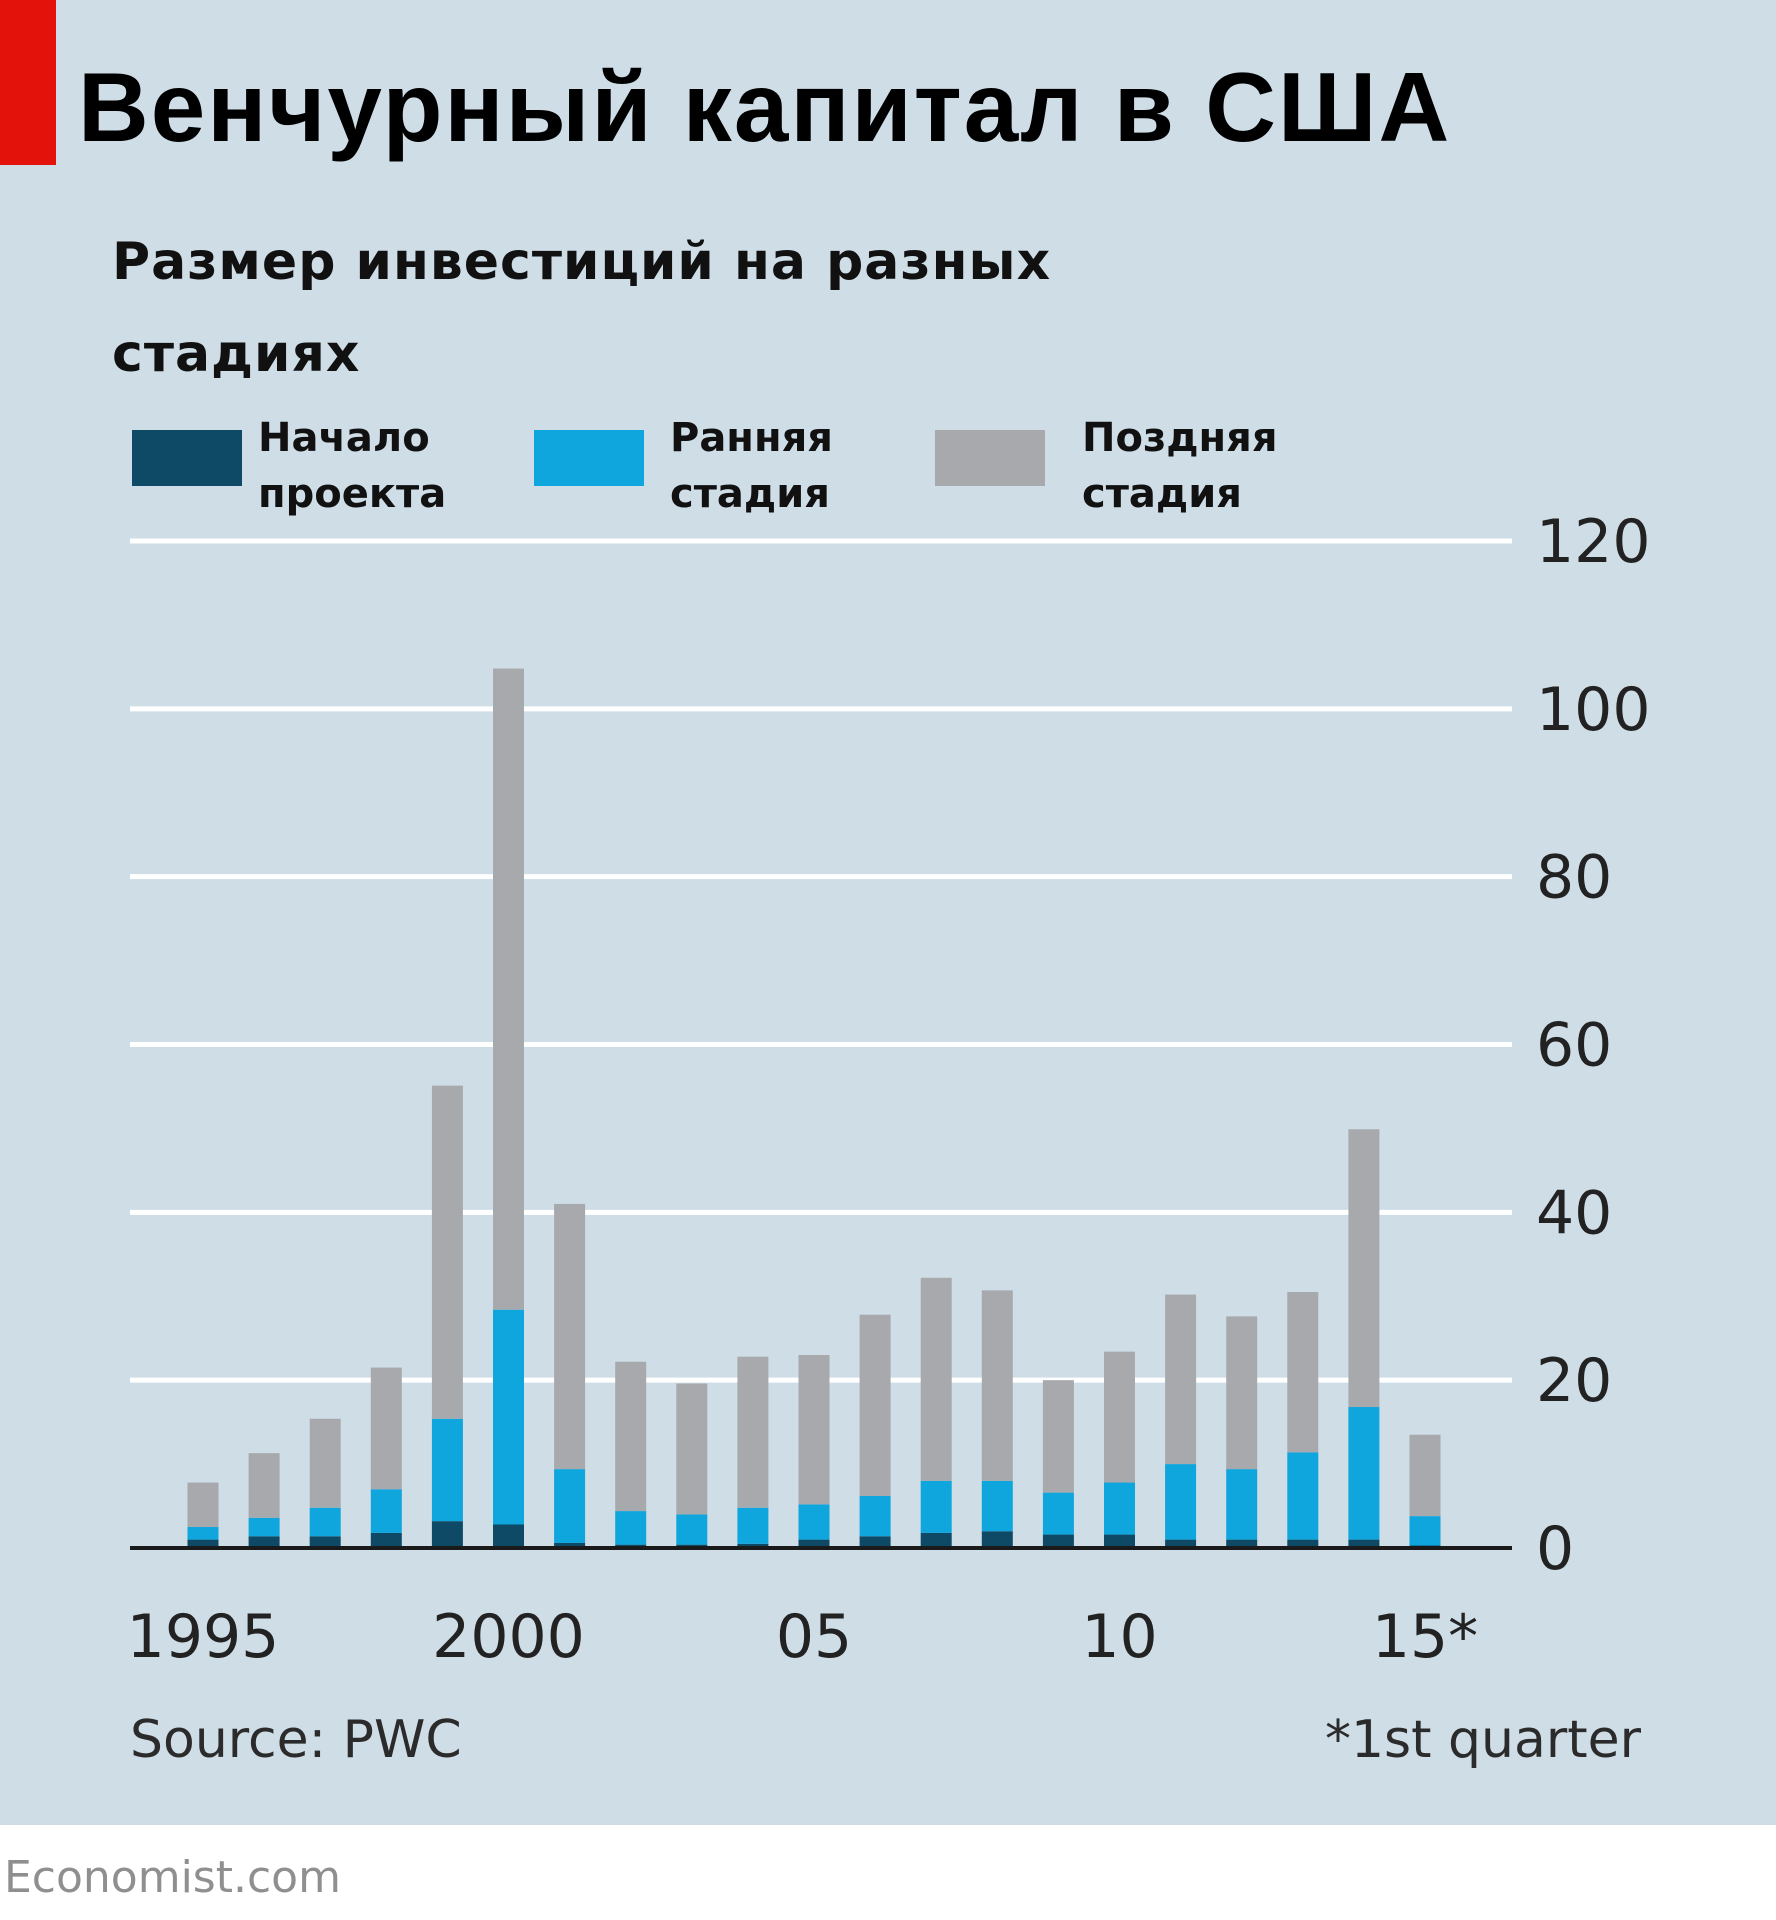 The width and height of the screenshot is (1776, 1920). What do you see at coordinates (203, 1543) in the screenshot?
I see `bar-seed-1995` at bounding box center [203, 1543].